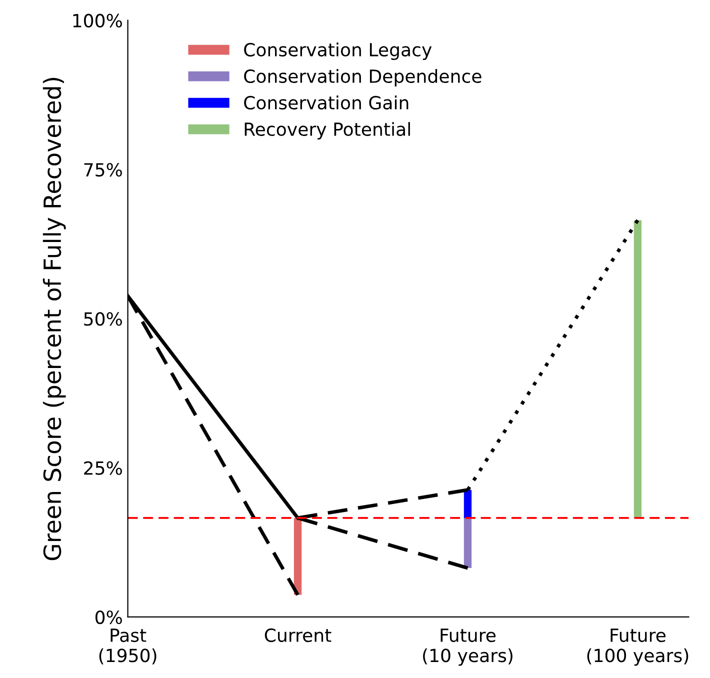 The height and width of the screenshot is (678, 710). What do you see at coordinates (97, 21) in the screenshot?
I see `y-tick-label: 100%` at bounding box center [97, 21].